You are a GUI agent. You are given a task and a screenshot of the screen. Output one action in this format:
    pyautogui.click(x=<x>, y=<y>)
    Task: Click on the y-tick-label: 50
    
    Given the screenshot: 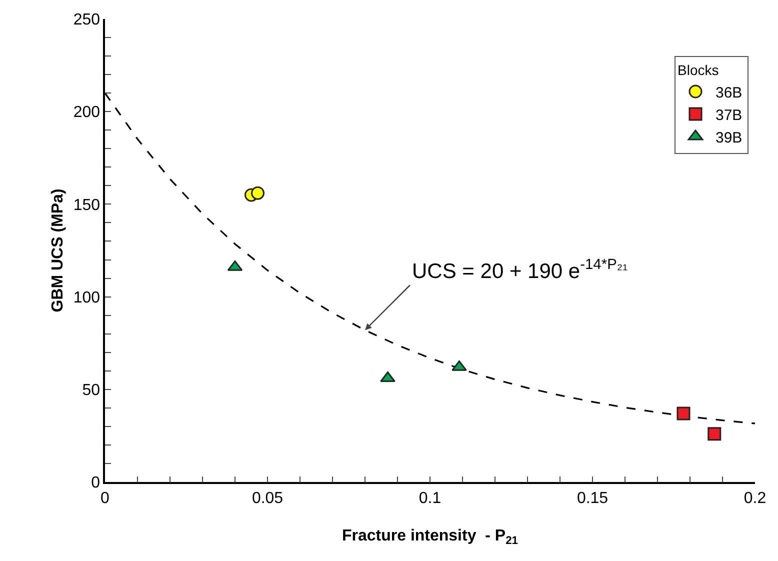 What is the action you would take?
    pyautogui.click(x=91, y=390)
    